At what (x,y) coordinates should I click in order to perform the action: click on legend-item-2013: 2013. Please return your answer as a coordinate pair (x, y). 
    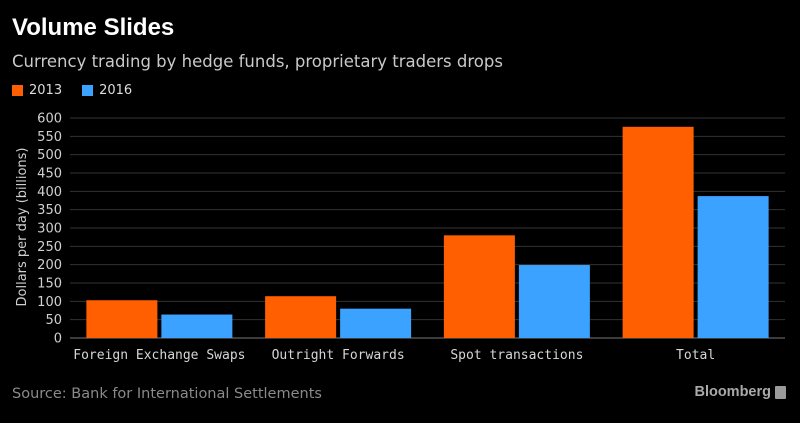
    Looking at the image, I should click on (37, 90).